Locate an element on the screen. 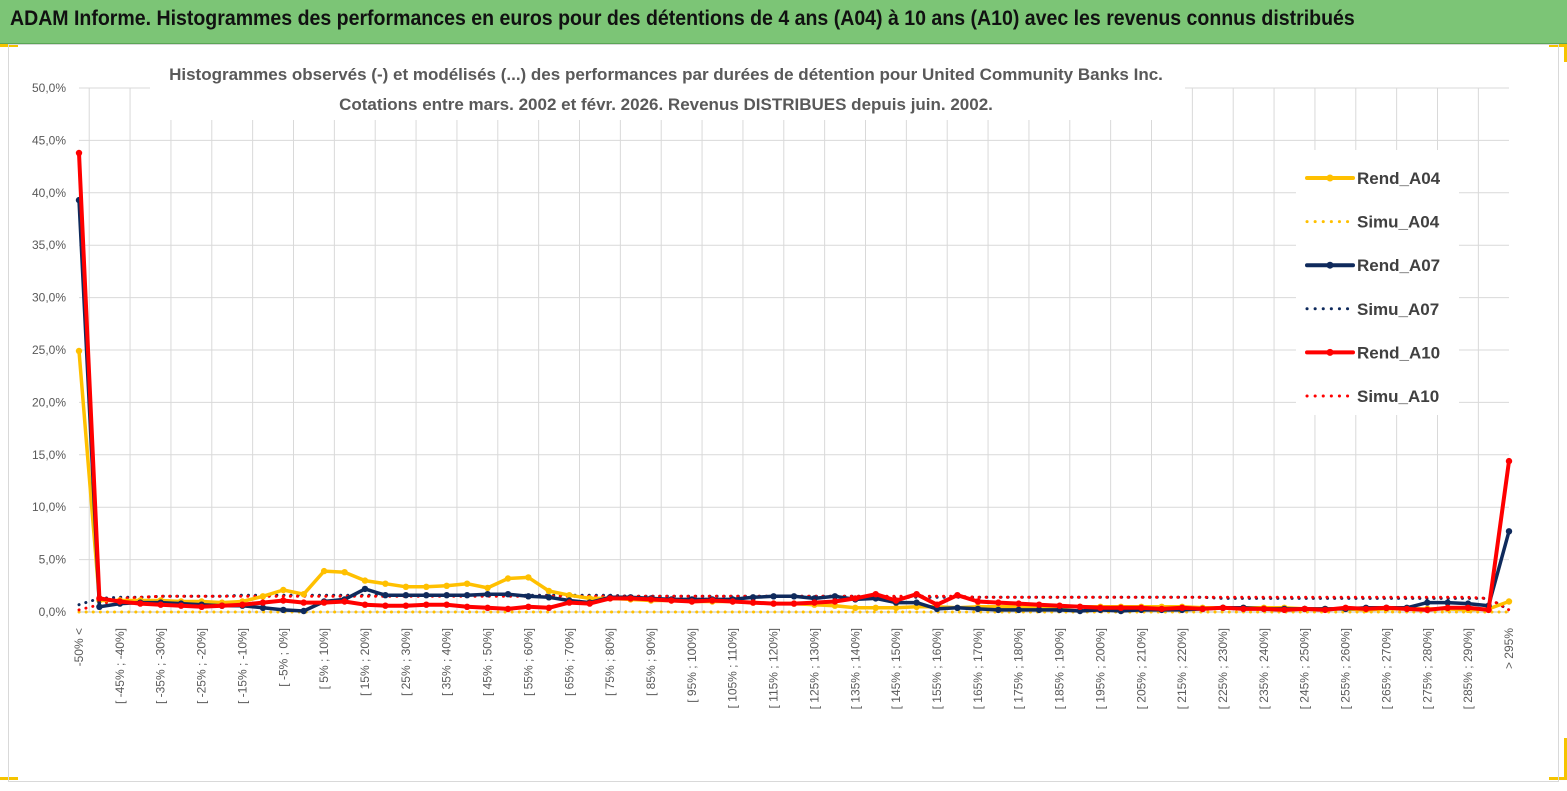 The height and width of the screenshot is (791, 1567). y-tick-label: 50,0% is located at coordinates (49, 88).